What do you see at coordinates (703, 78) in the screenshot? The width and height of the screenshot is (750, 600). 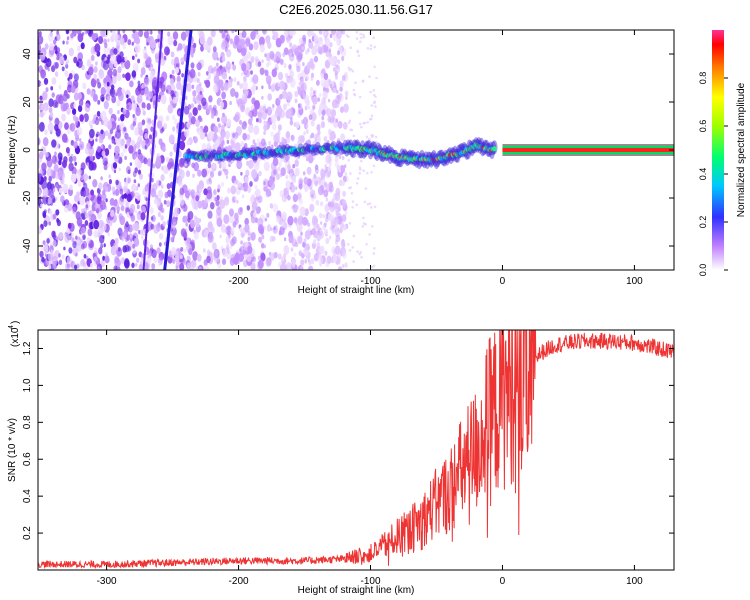 I see `colorbar-tick-label: 0.8` at bounding box center [703, 78].